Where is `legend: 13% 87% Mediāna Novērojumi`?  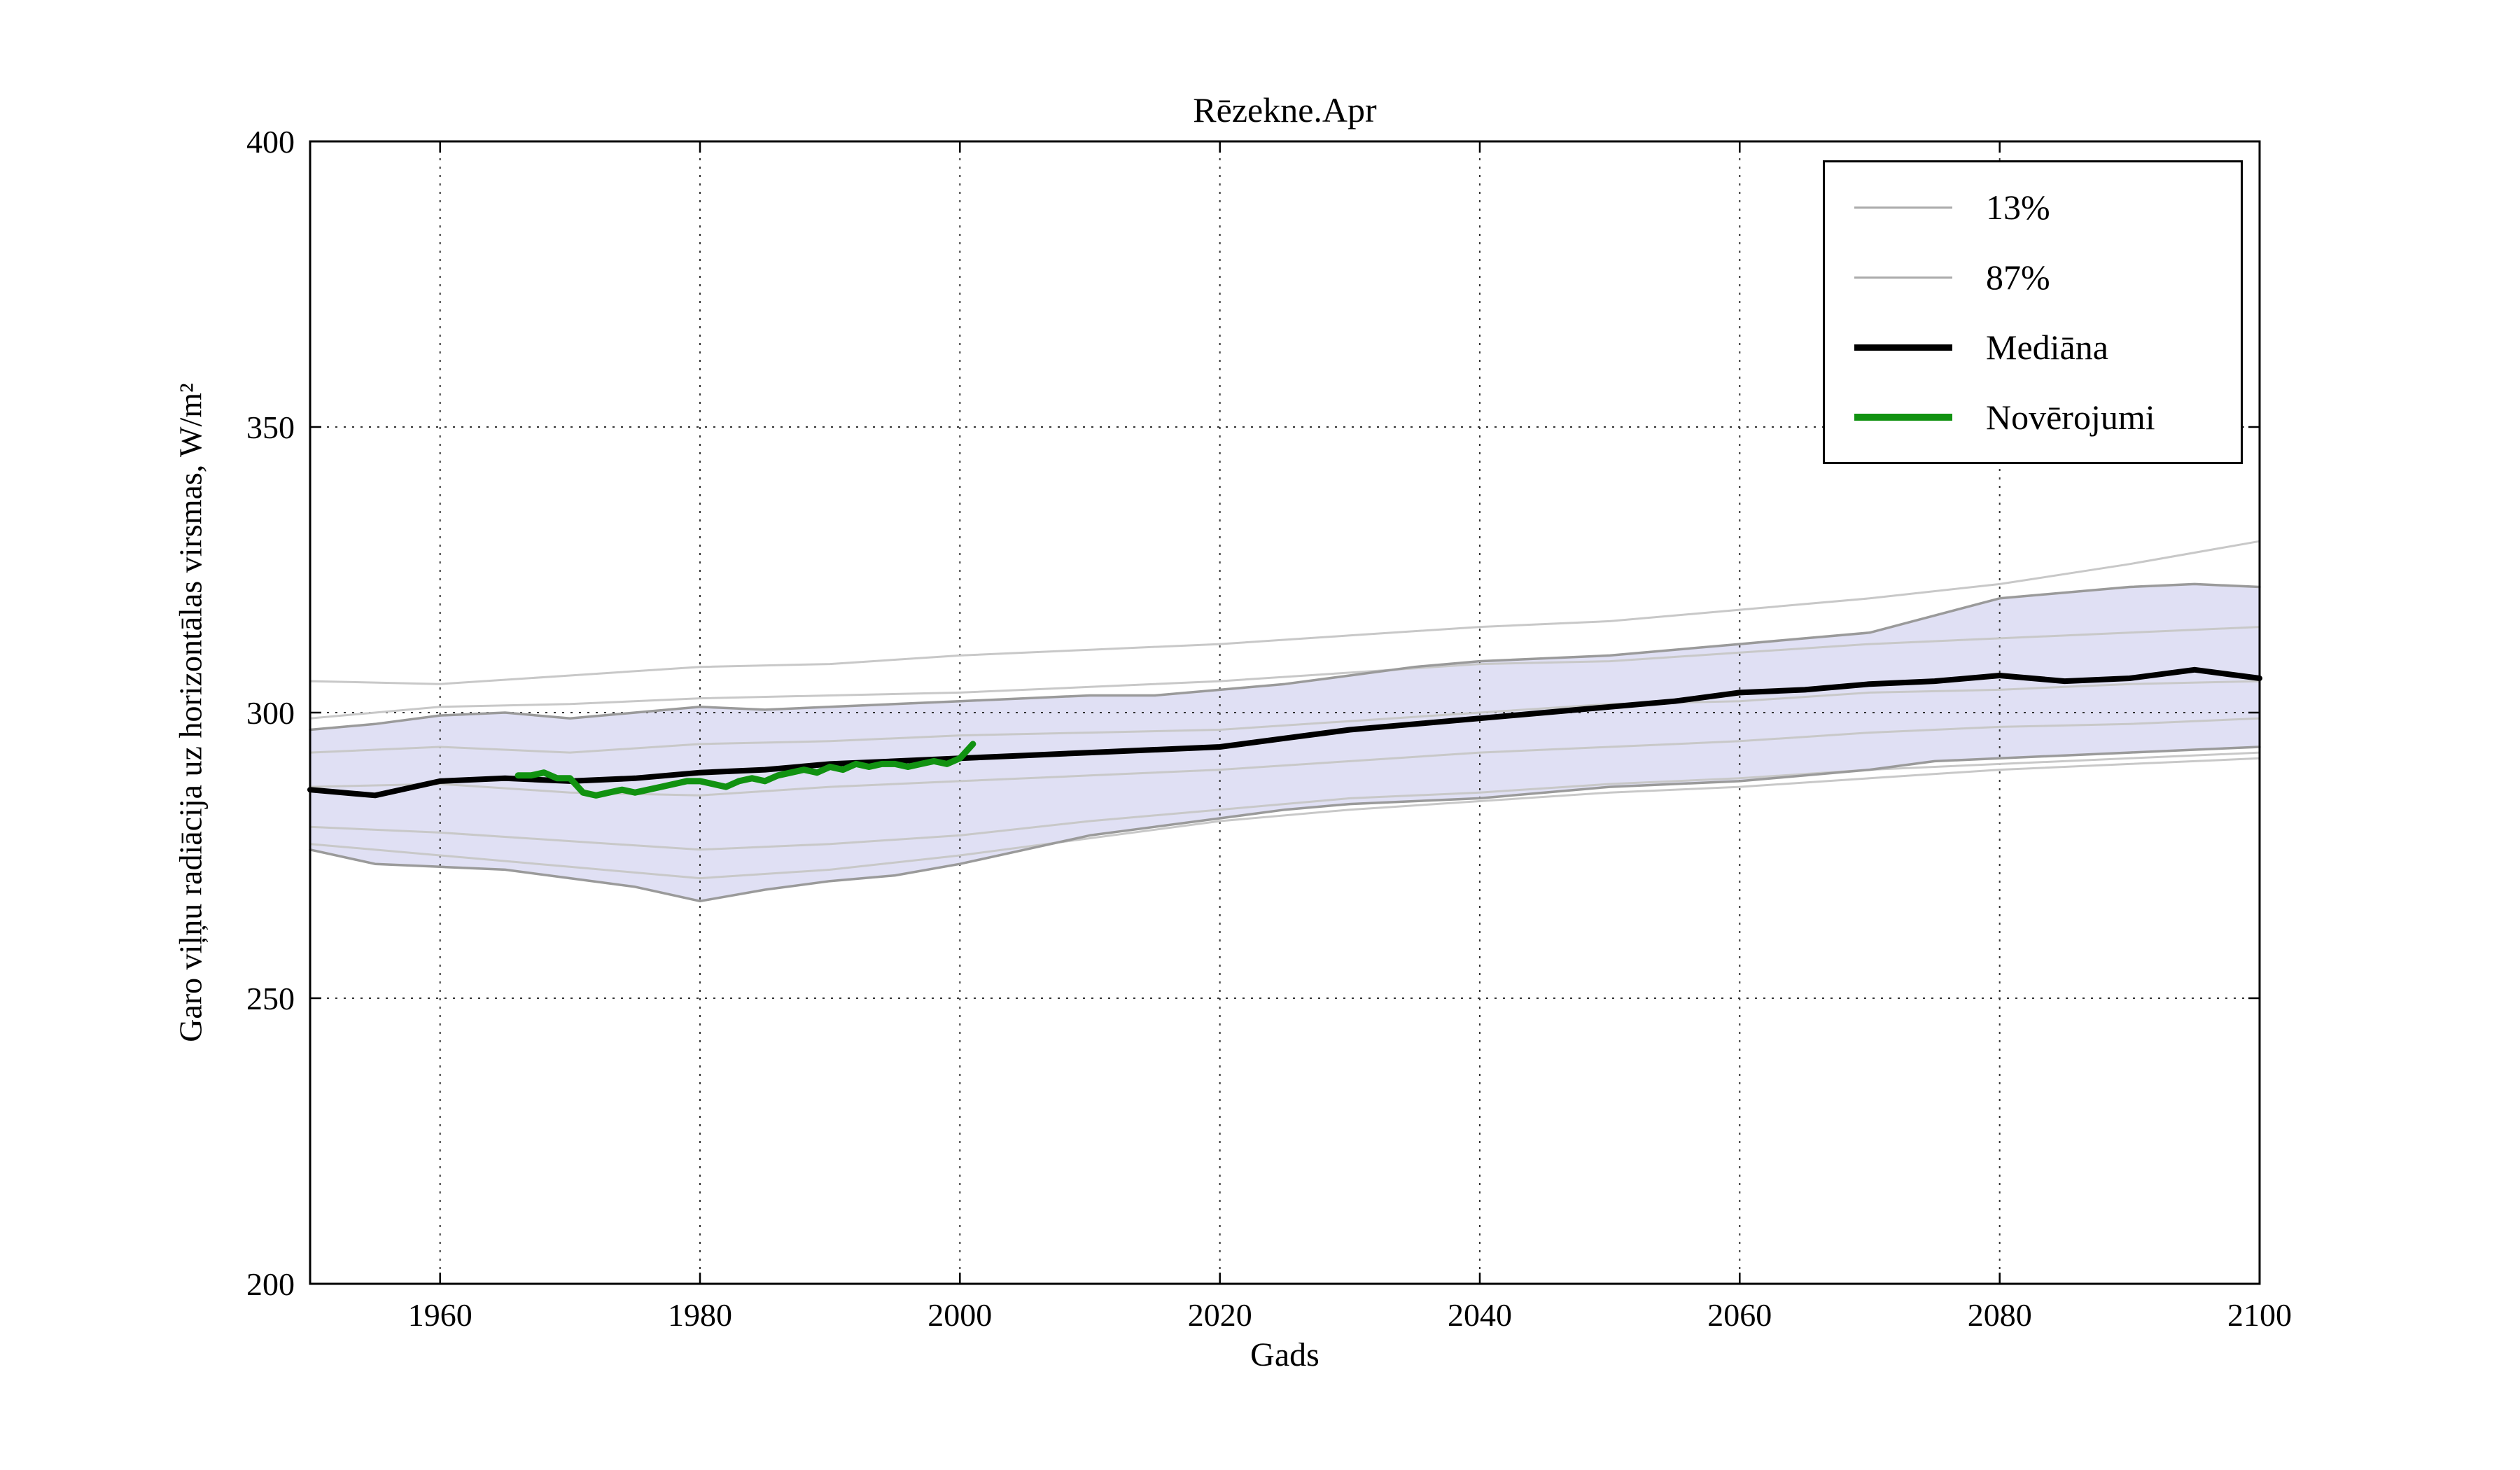
legend: 13% 87% Mediāna Novērojumi is located at coordinates (2033, 312).